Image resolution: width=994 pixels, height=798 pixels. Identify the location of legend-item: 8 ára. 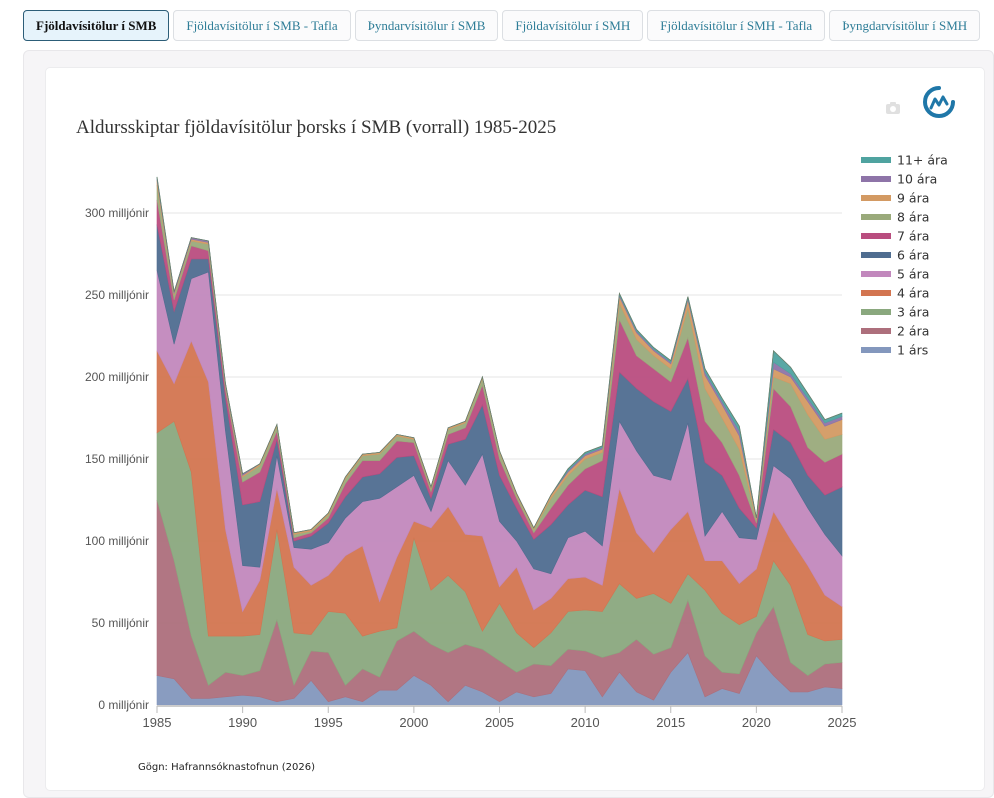
(895, 217).